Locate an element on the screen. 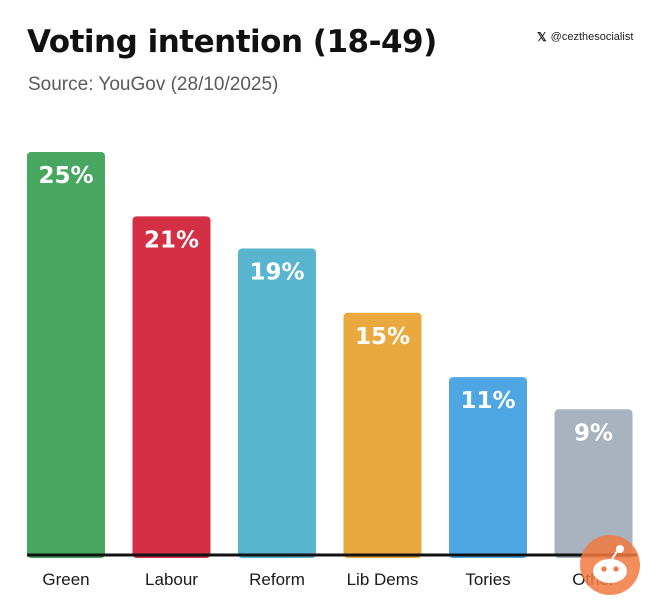 The height and width of the screenshot is (600, 663). bar-value-label-green: 25% is located at coordinates (65, 176).